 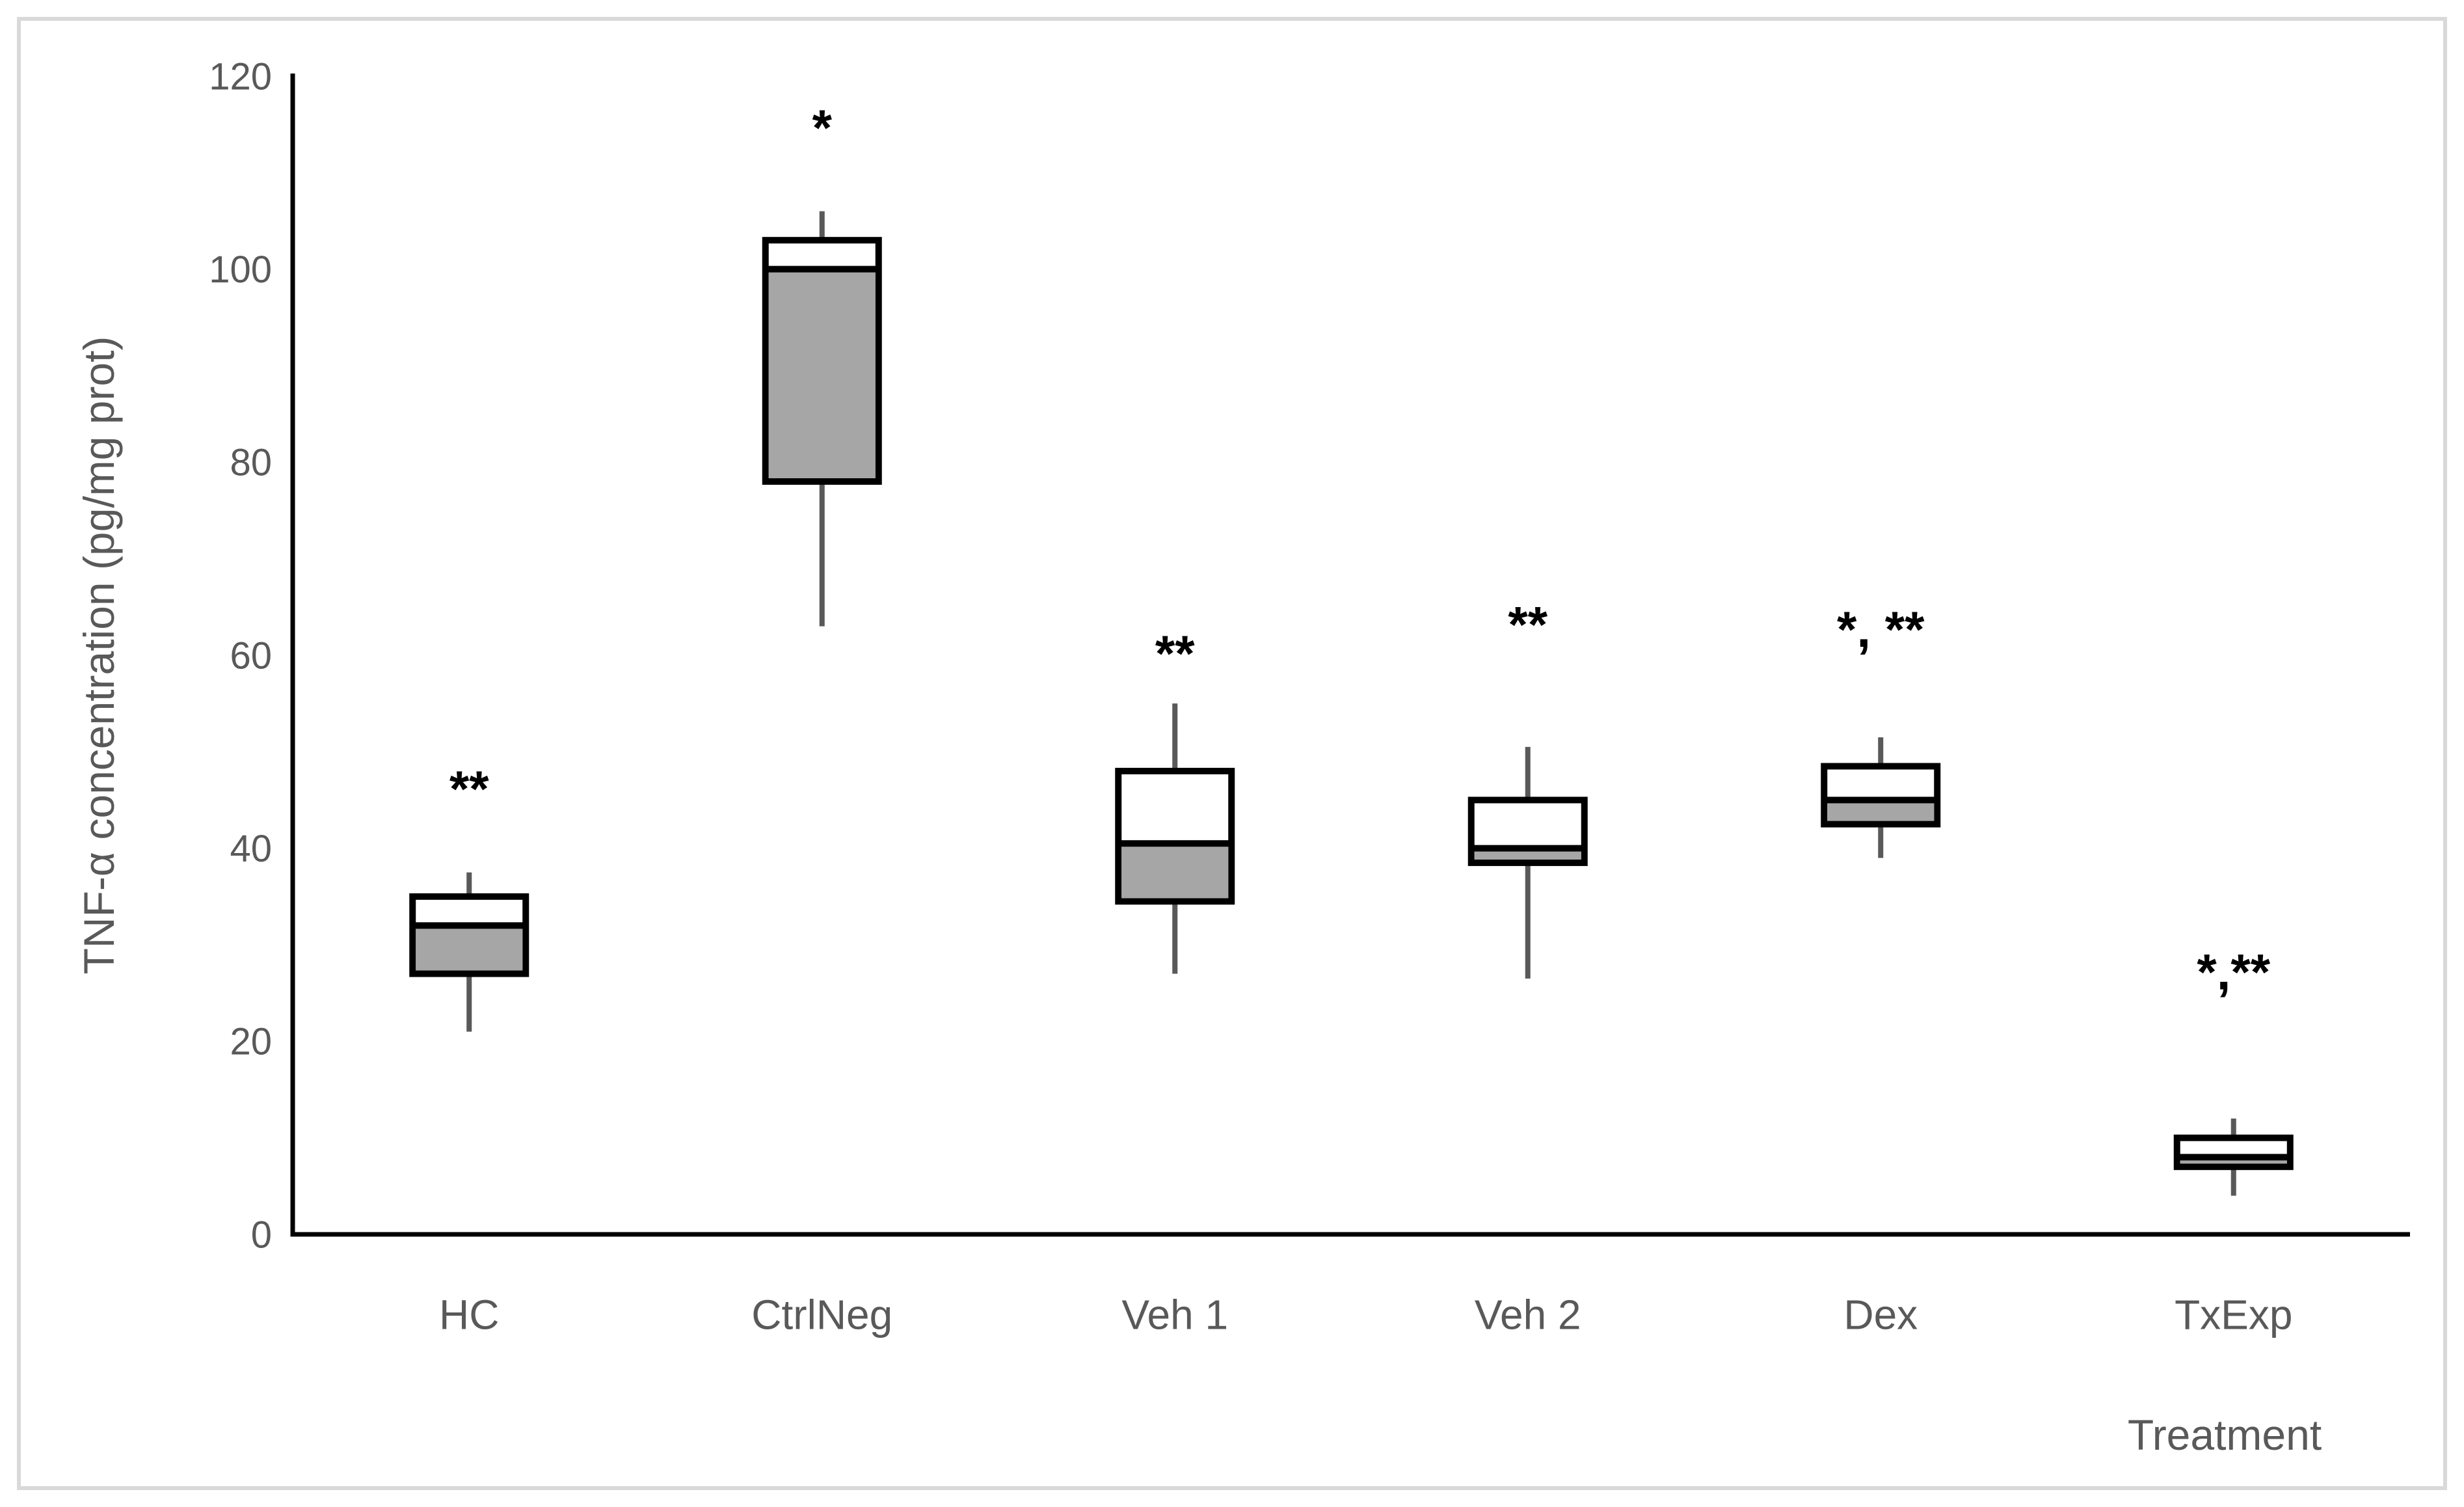 I want to click on category-label: CtrlNeg, so click(x=822, y=1315).